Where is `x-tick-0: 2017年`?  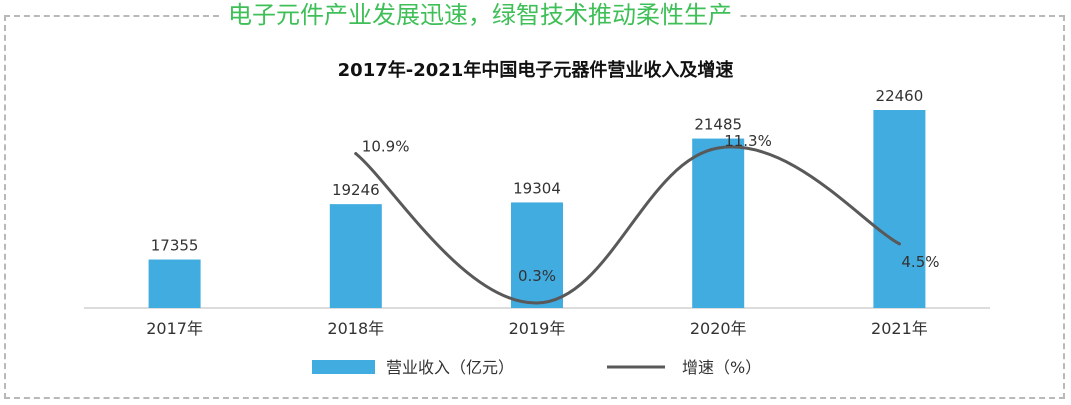 x-tick-0: 2017年 is located at coordinates (174, 328).